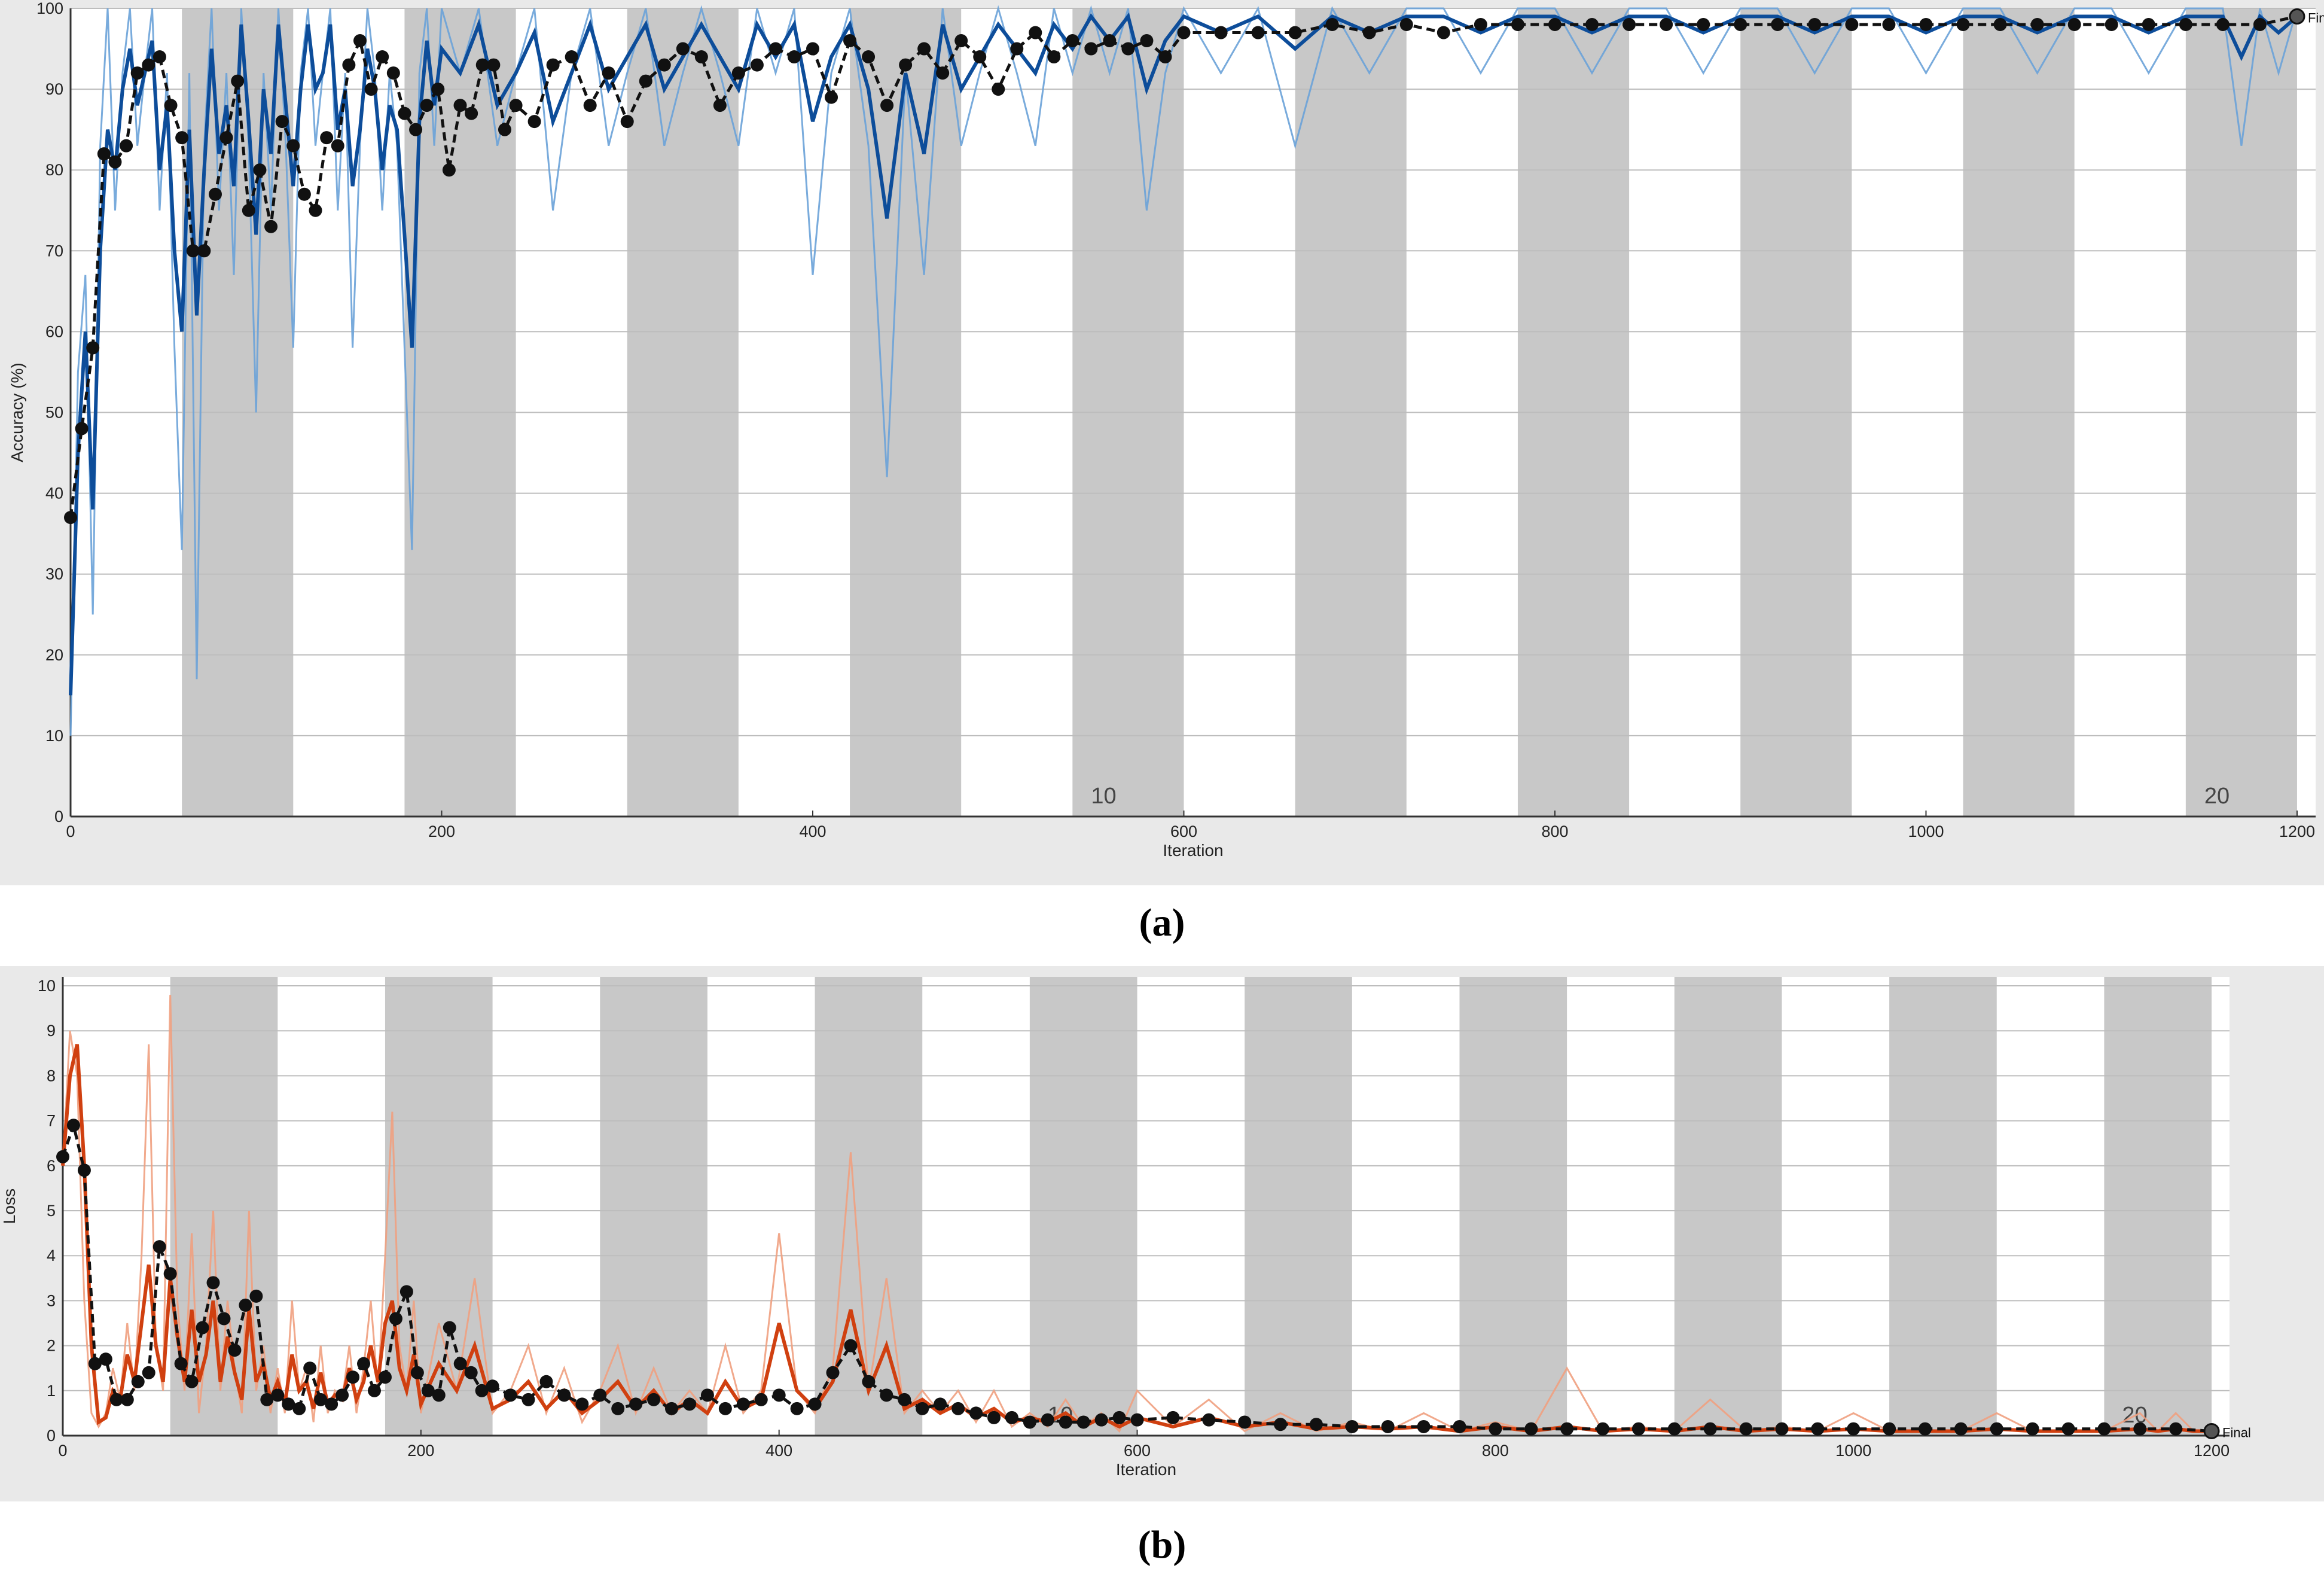  Describe the element at coordinates (1495, 1451) in the screenshot. I see `x-tick-label: 800` at that location.